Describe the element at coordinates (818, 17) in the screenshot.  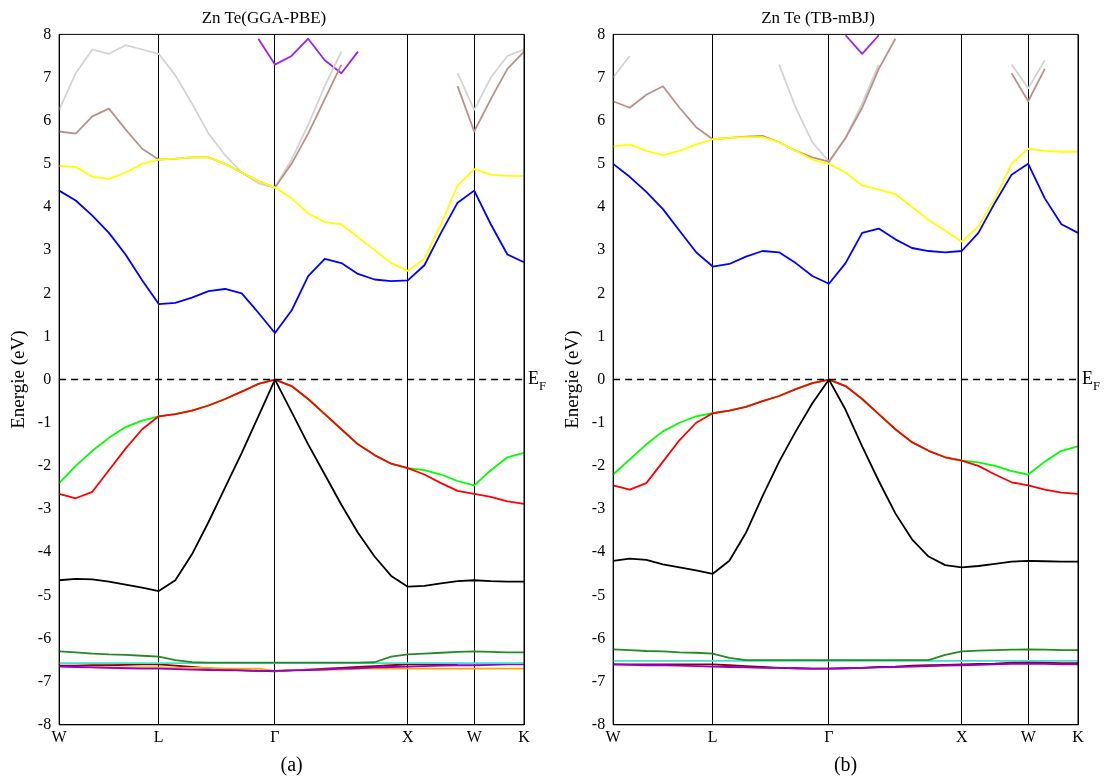
I see `chart-title: Zn Te (TB-mBJ)` at that location.